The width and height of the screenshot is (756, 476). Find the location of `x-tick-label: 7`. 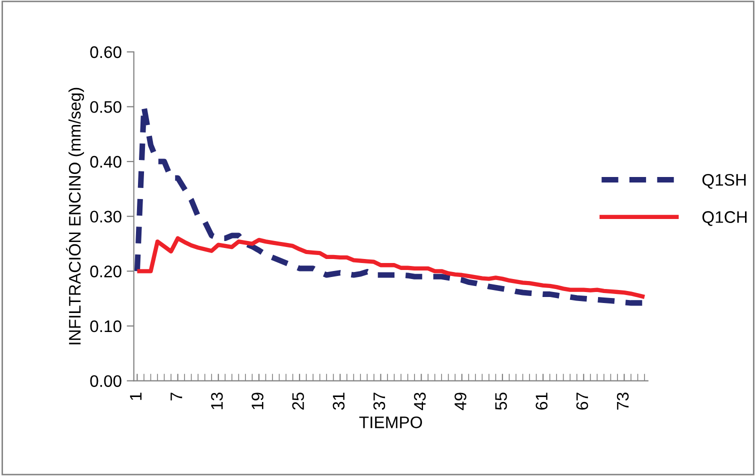

x-tick-label: 7 is located at coordinates (176, 396).